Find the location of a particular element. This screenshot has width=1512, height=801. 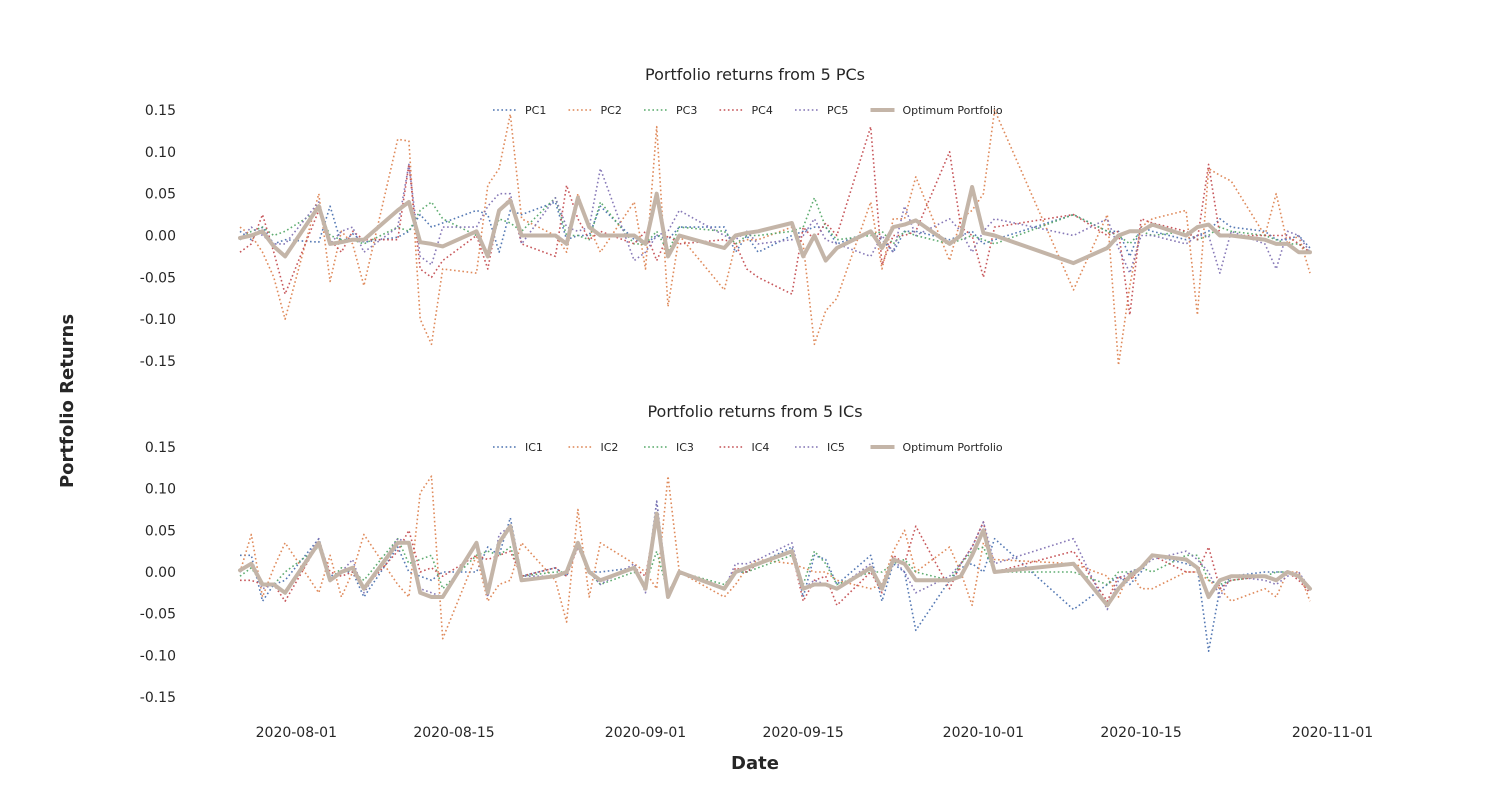

ic-legend-item: IC5 is located at coordinates (820, 447).